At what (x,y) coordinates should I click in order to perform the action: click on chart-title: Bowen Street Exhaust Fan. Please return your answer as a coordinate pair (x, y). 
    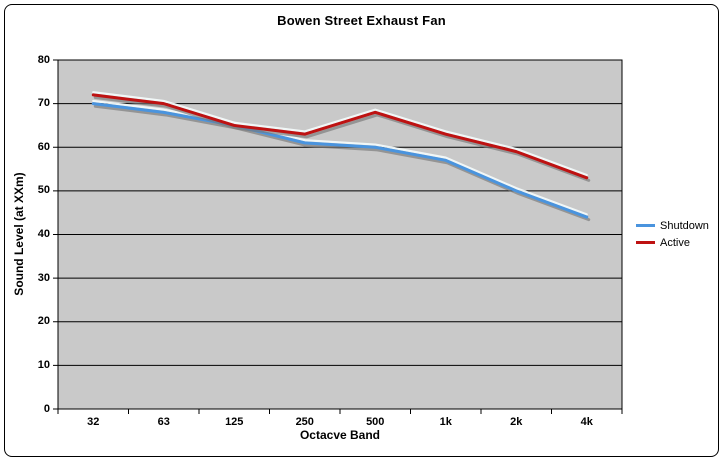
    Looking at the image, I should click on (361, 20).